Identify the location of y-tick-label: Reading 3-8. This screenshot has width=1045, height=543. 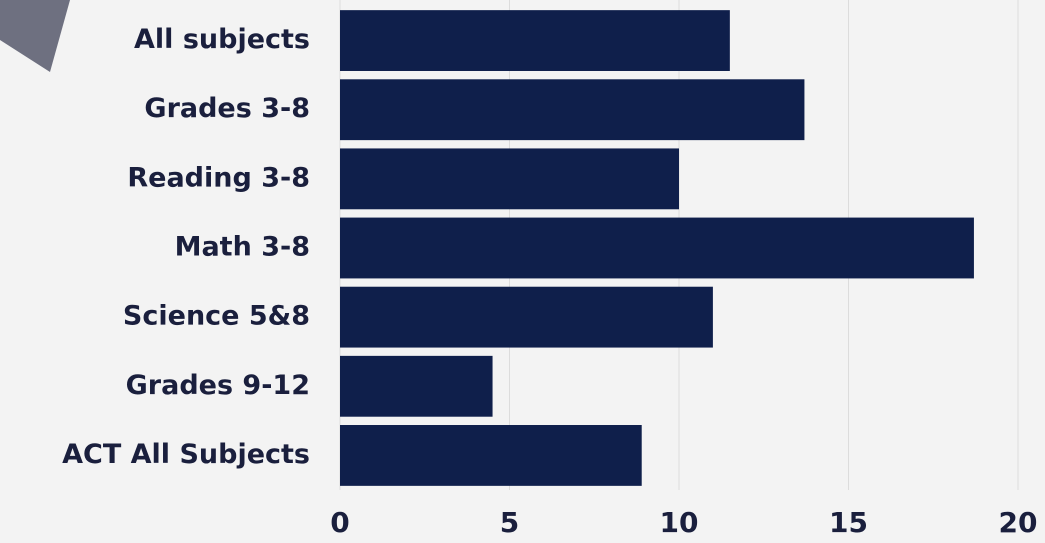
(218, 177).